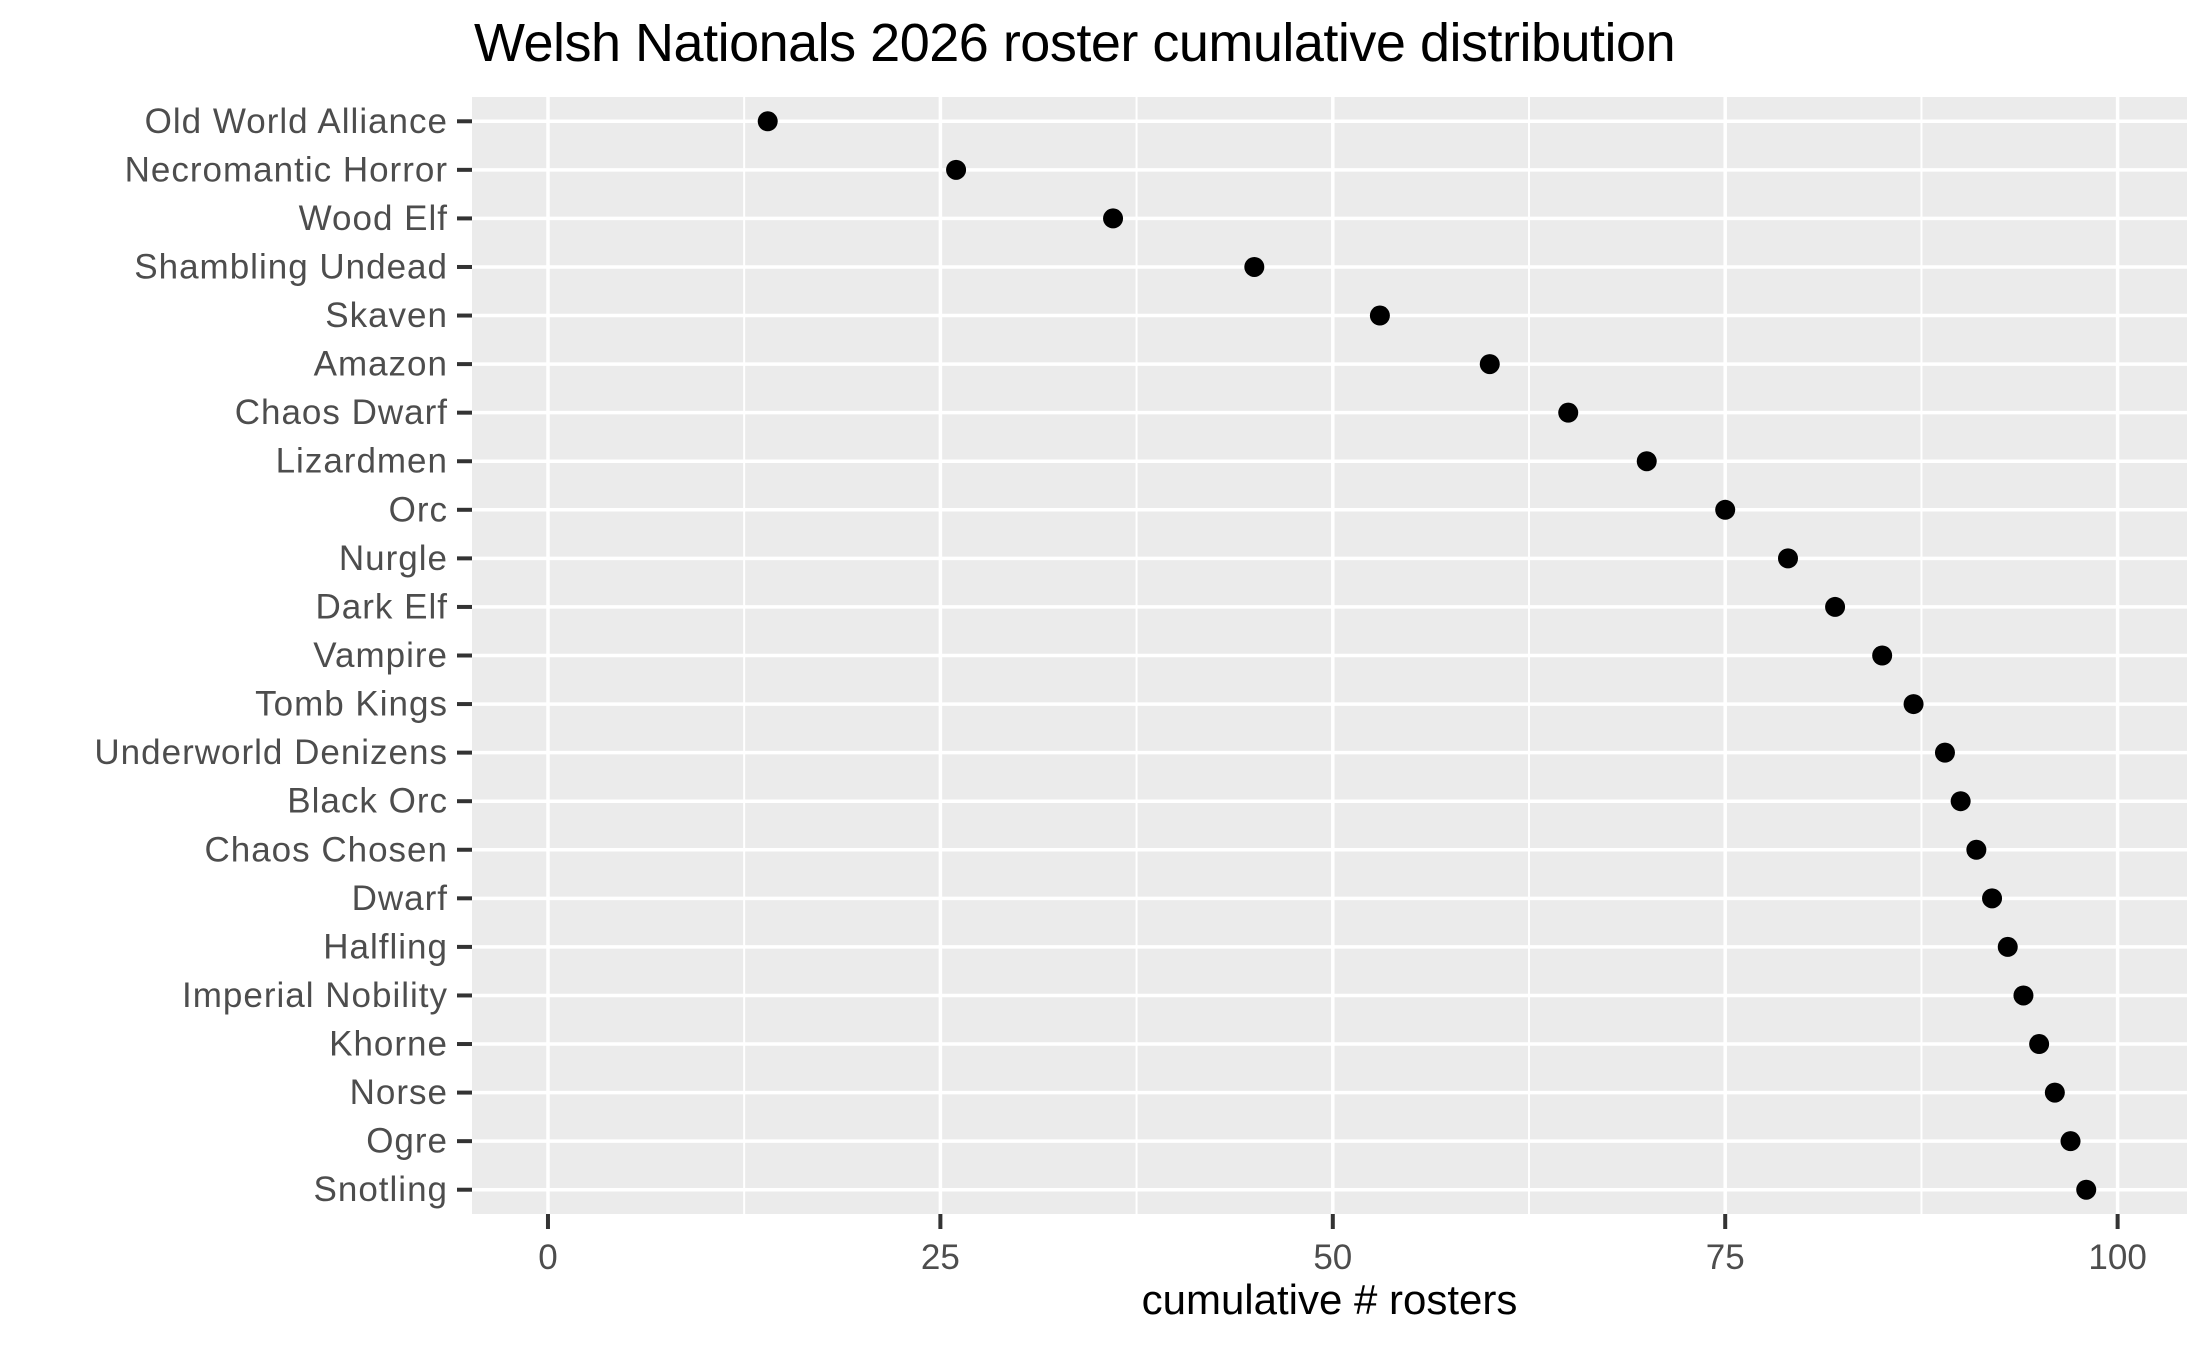 This screenshot has height=1350, width=2187. I want to click on y-axis-label: Tomb Kings, so click(351, 704).